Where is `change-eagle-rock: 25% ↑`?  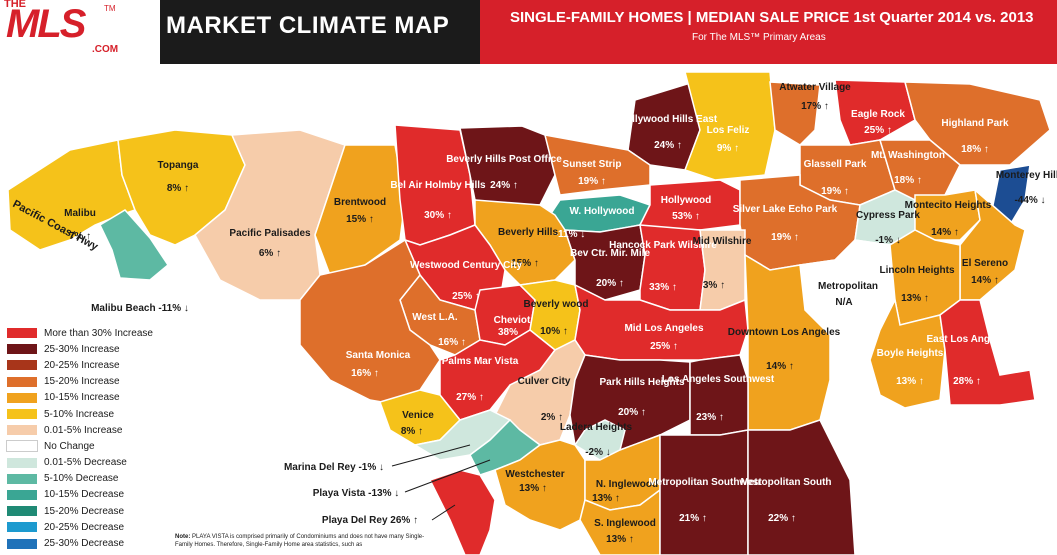
change-eagle-rock: 25% ↑ is located at coordinates (878, 130).